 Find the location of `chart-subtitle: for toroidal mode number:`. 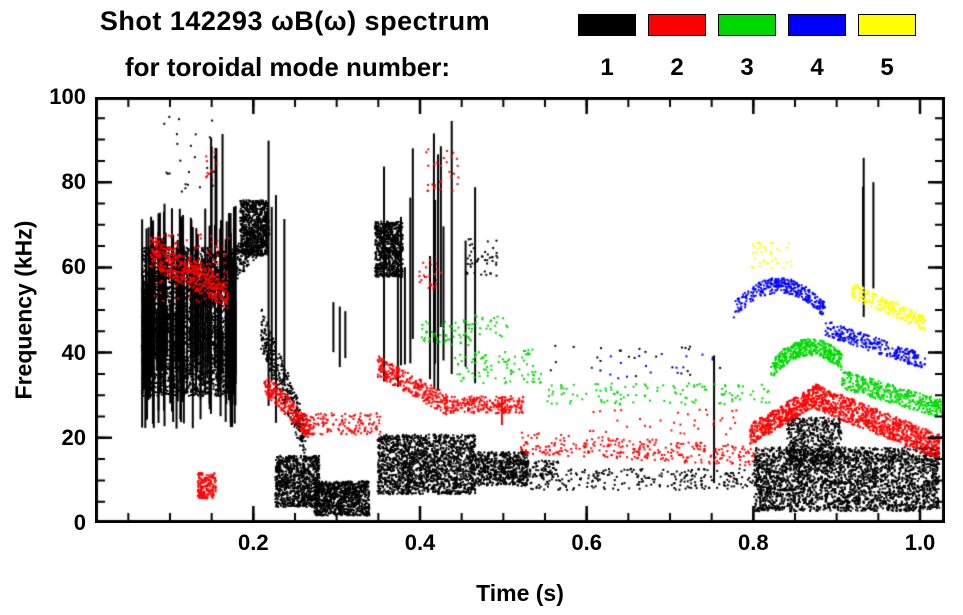

chart-subtitle: for toroidal mode number: is located at coordinates (287, 67).